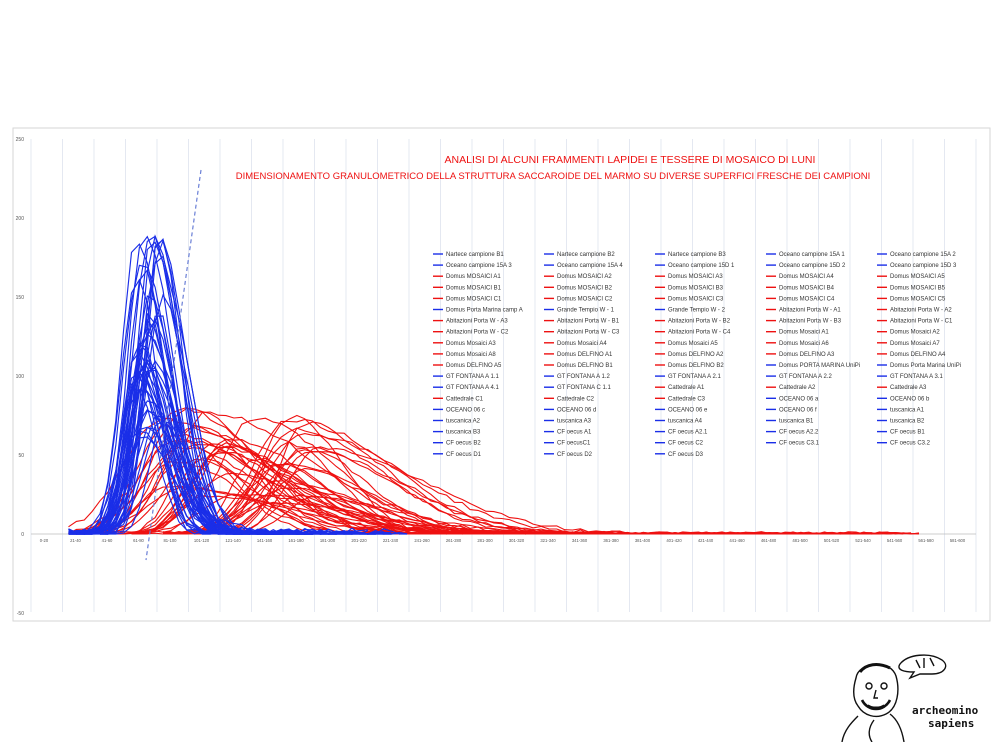  I want to click on legend-item: OCEANO 06 d, so click(570, 410).